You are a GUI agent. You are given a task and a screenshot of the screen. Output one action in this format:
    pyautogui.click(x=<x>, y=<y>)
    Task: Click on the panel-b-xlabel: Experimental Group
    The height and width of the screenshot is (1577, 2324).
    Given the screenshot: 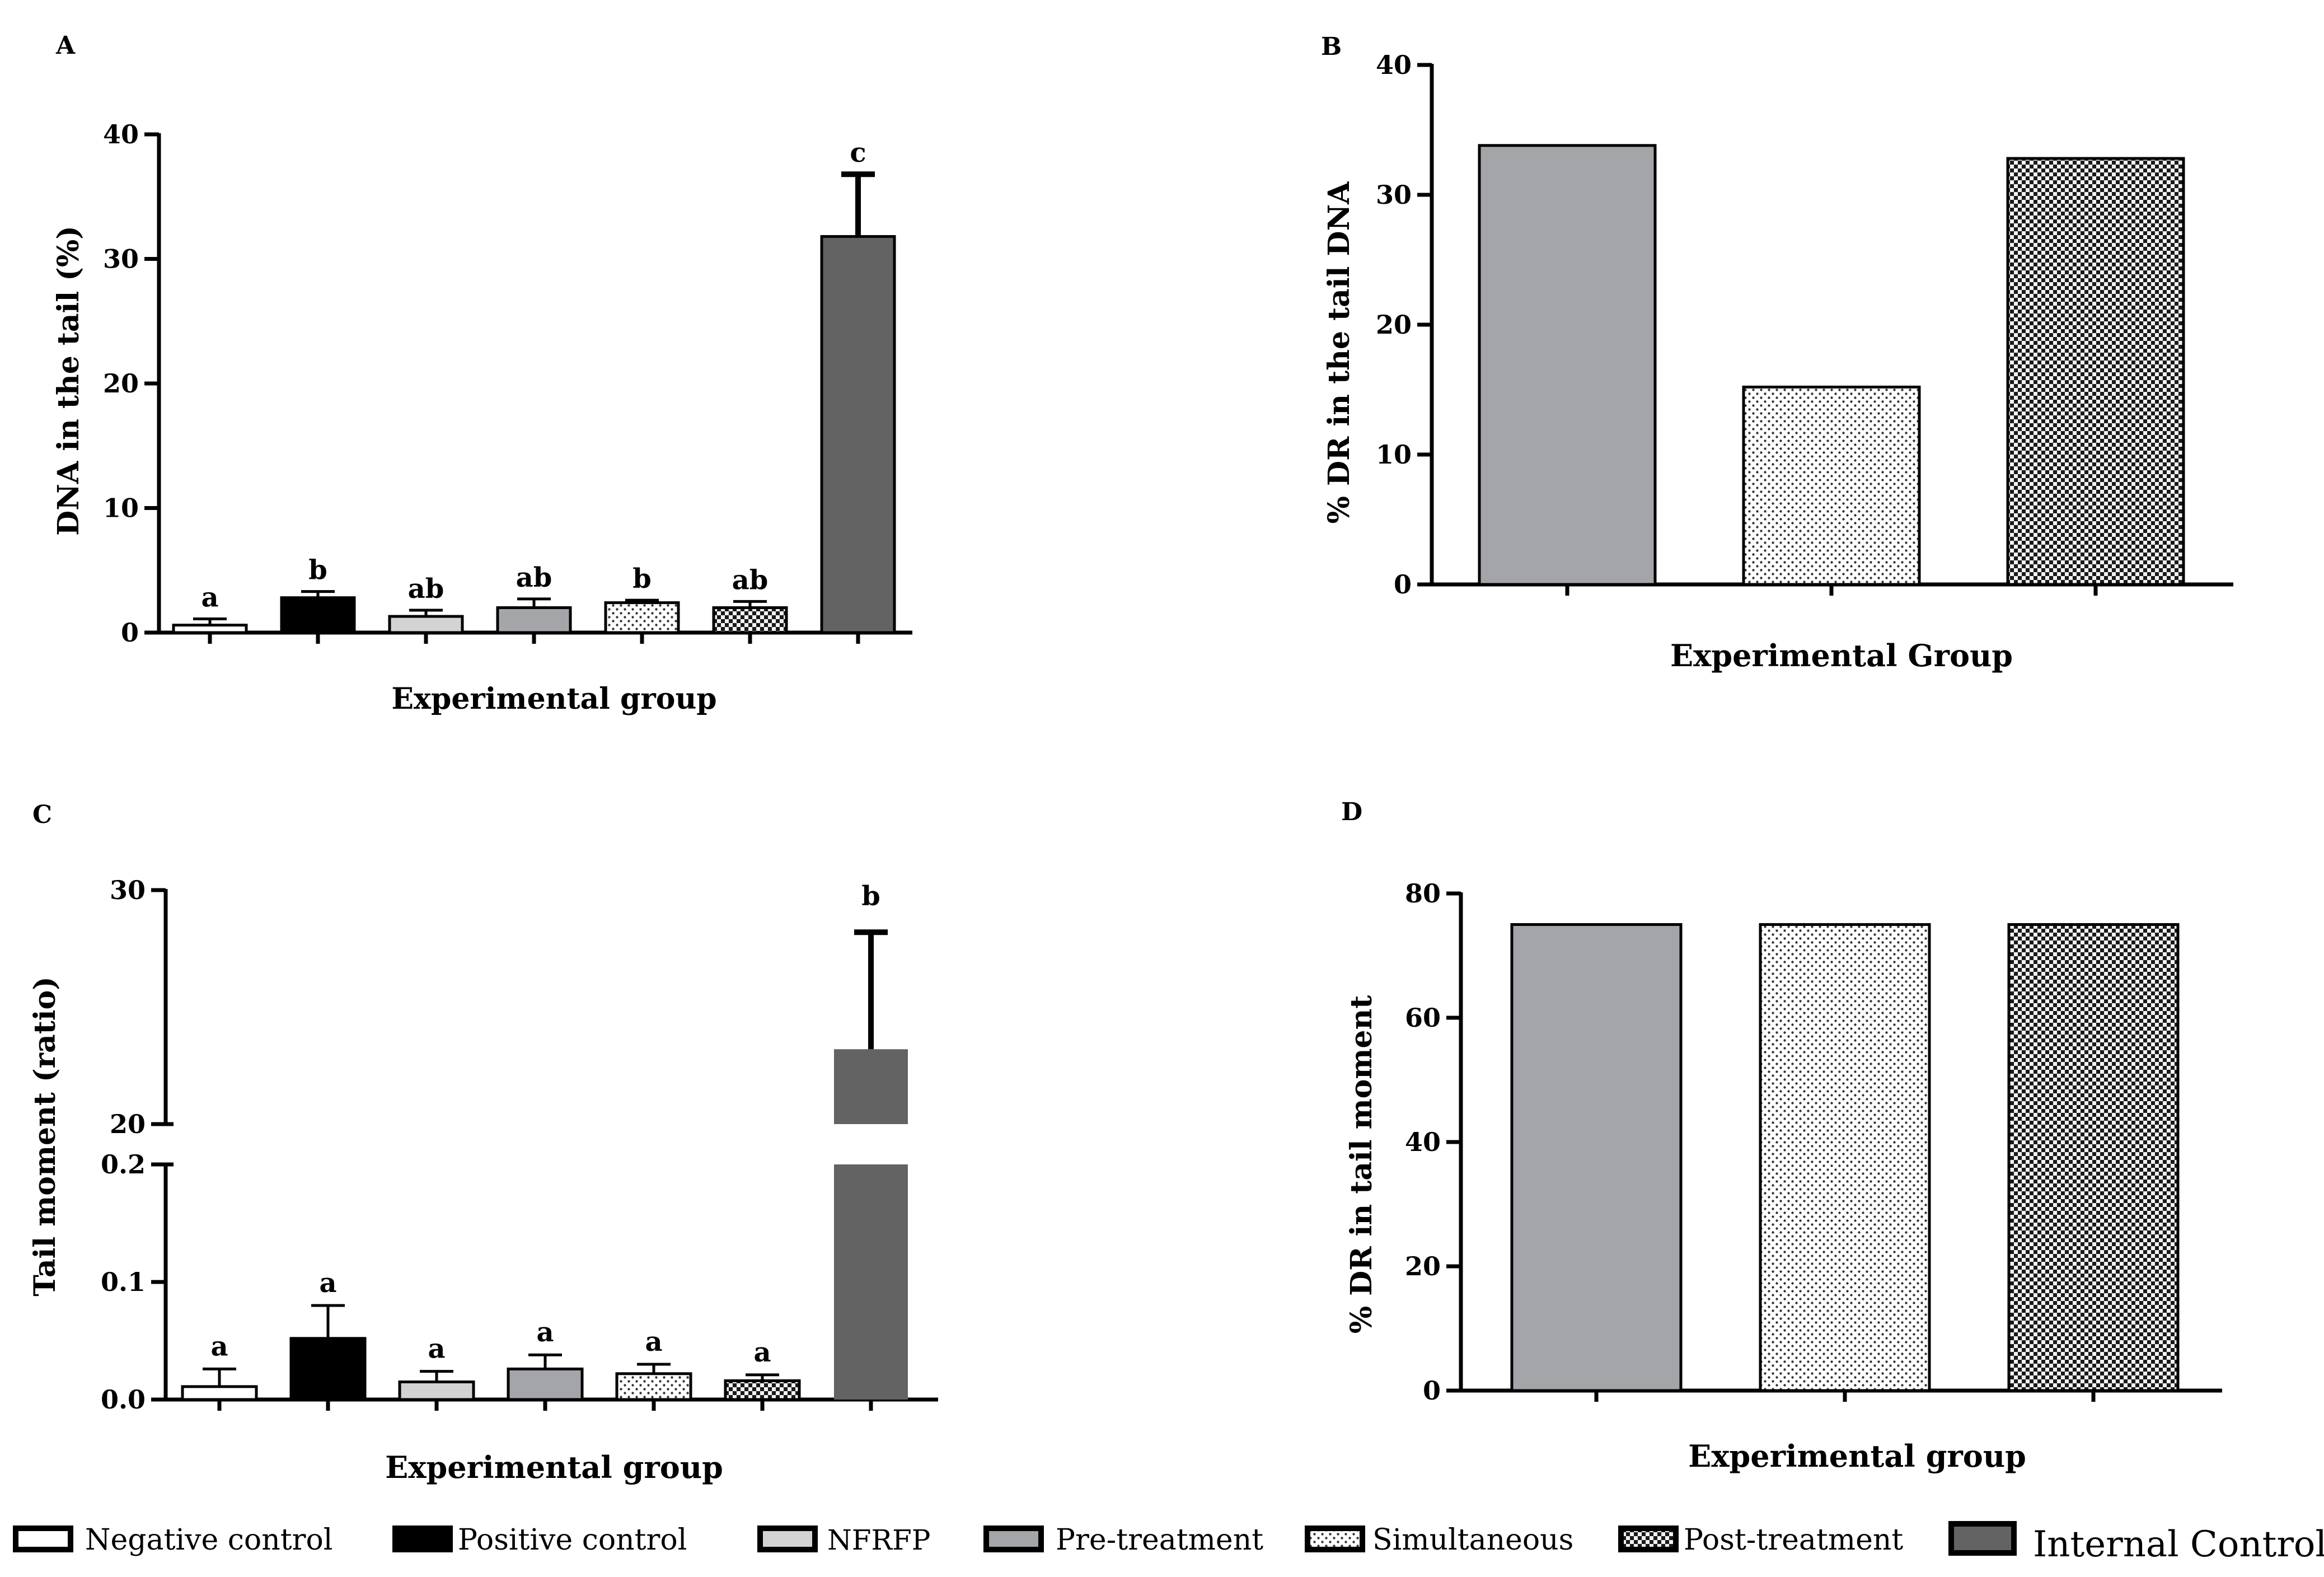 What is the action you would take?
    pyautogui.click(x=1841, y=655)
    